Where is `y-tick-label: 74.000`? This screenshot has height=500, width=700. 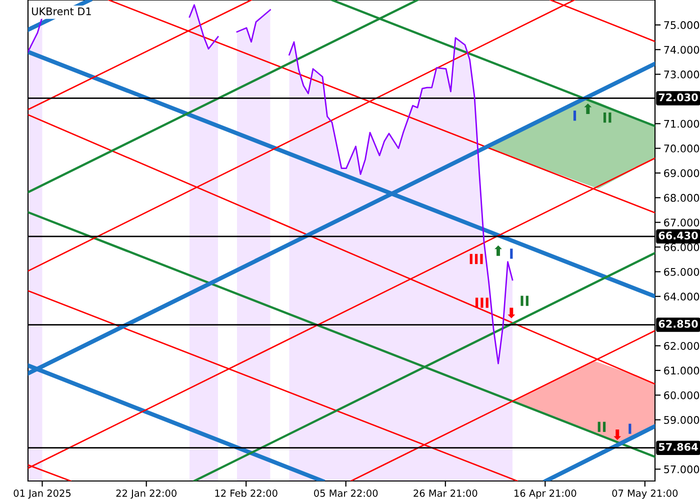 y-tick-label: 74.000 is located at coordinates (682, 50).